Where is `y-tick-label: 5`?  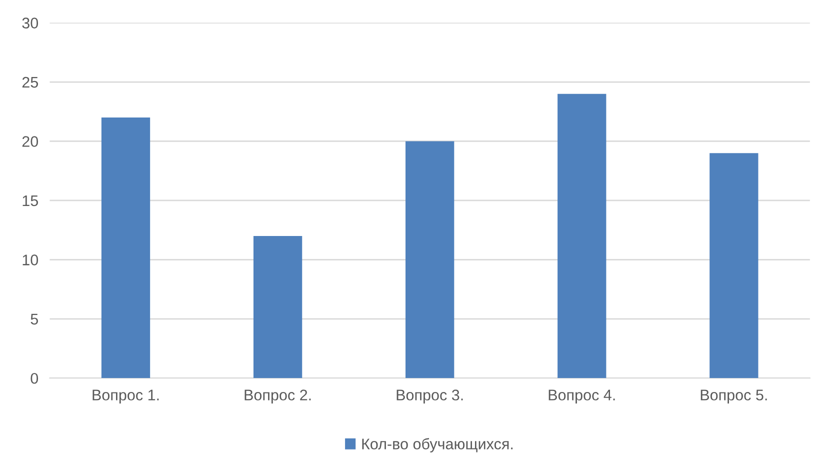 y-tick-label: 5 is located at coordinates (34, 319).